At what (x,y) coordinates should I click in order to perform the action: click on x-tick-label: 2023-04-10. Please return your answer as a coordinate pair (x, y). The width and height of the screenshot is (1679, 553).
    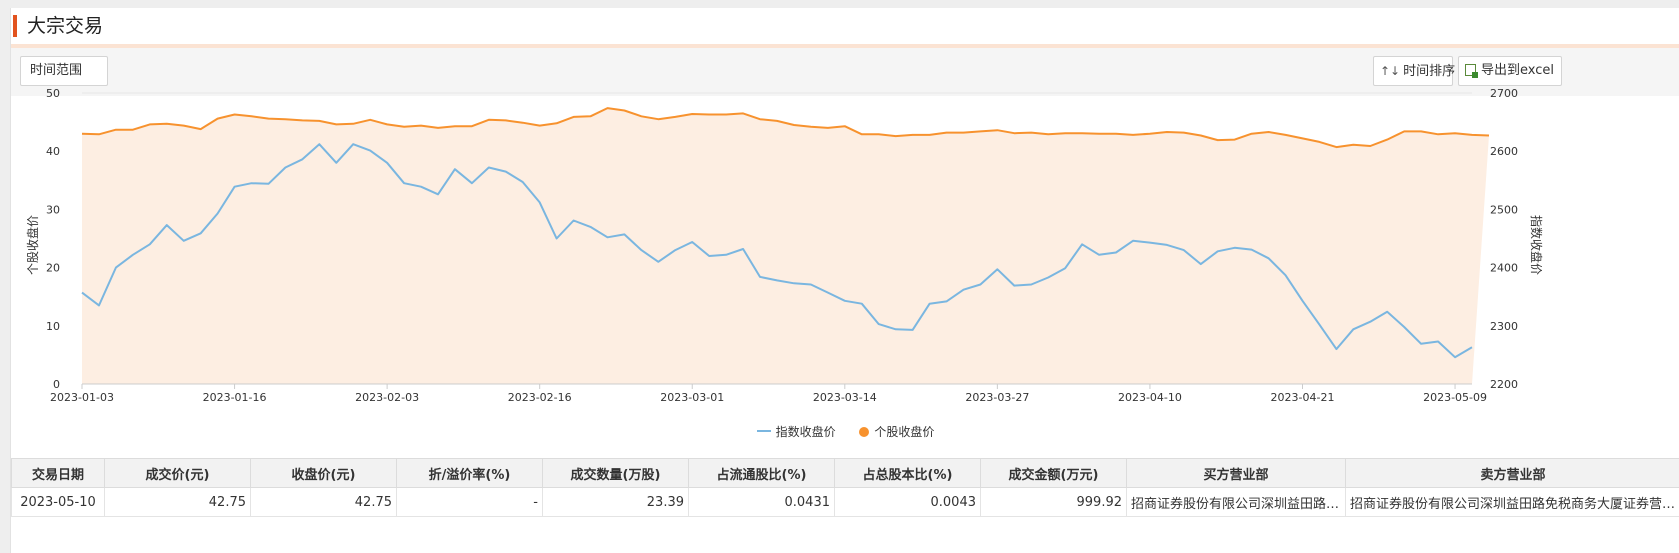
    Looking at the image, I should click on (1150, 397).